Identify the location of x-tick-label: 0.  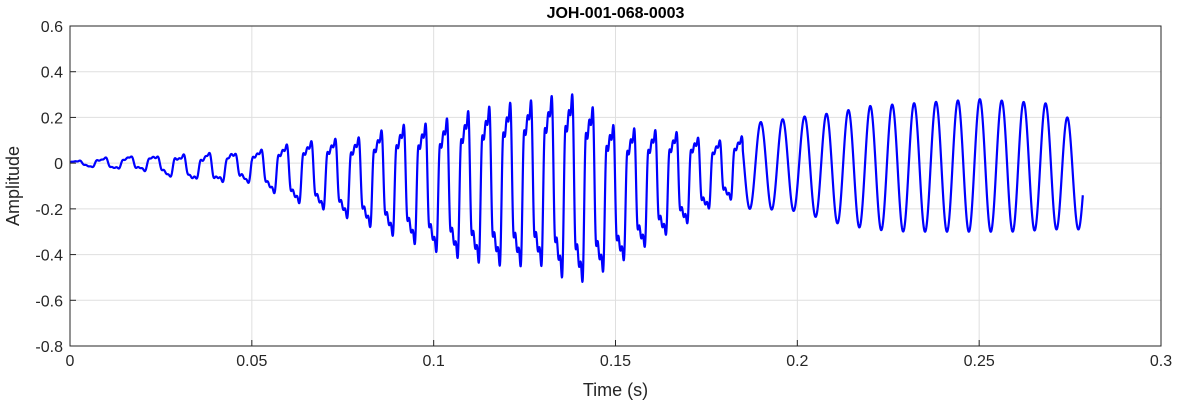
(70, 361).